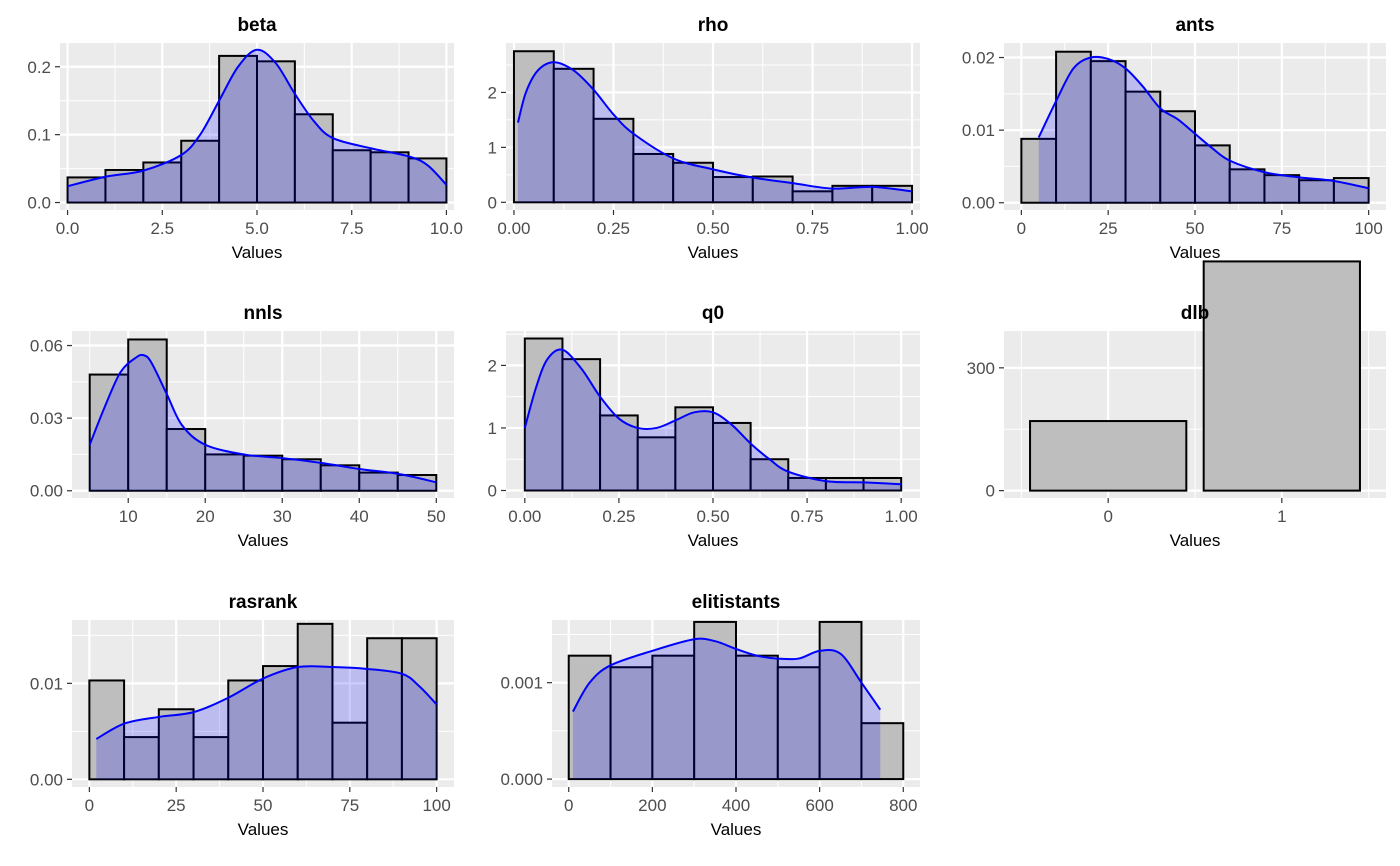 Image resolution: width=1400 pixels, height=866 pixels. Describe the element at coordinates (492, 92) in the screenshot. I see `y-tick-label: 2` at that location.